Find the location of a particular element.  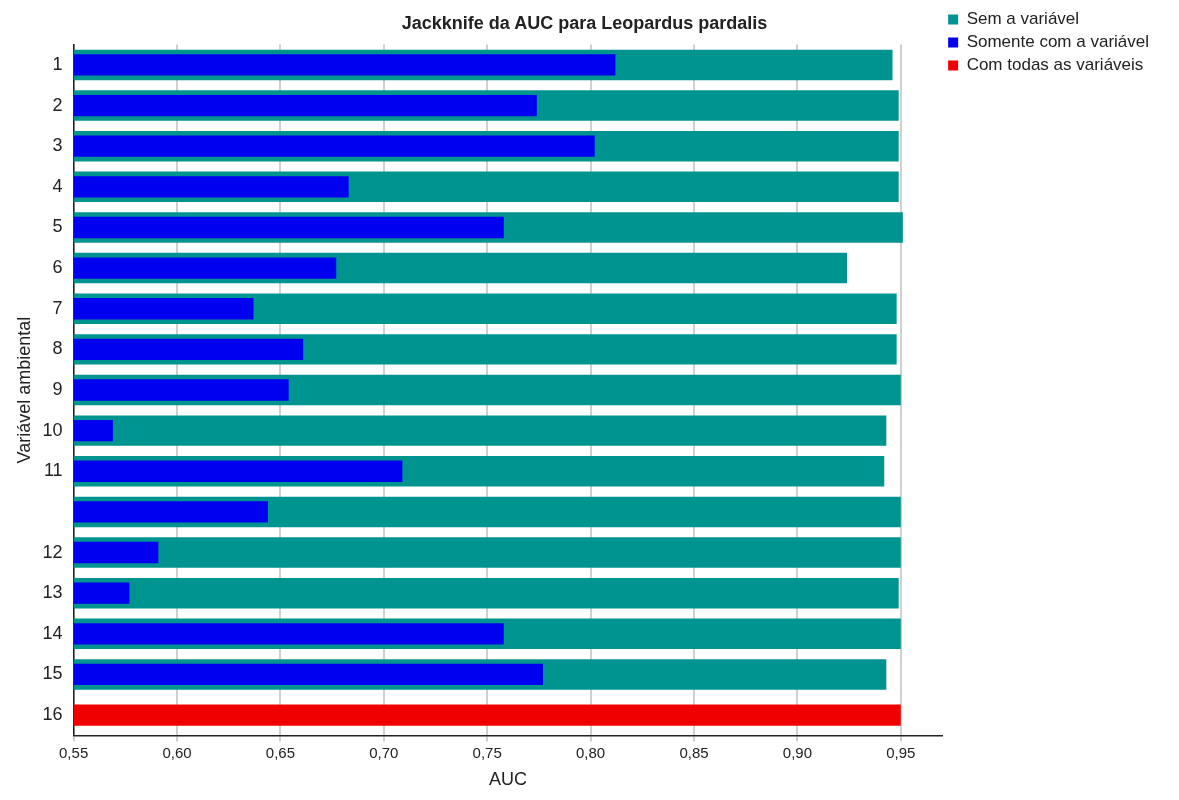

y-tick-label: 13 is located at coordinates (52, 592).